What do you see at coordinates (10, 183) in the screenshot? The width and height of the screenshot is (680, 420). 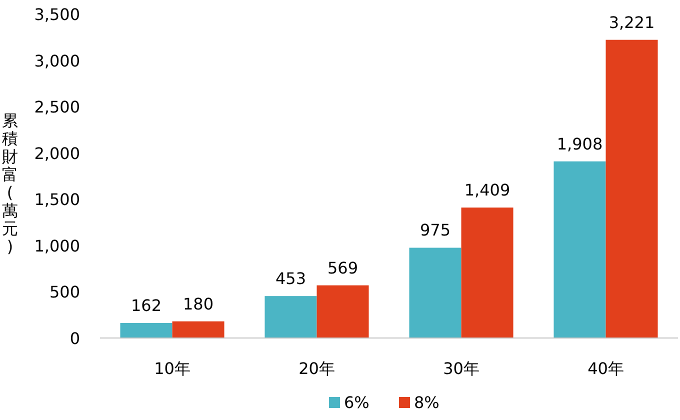 I see `y-axis-title: 累積財富(萬元)` at bounding box center [10, 183].